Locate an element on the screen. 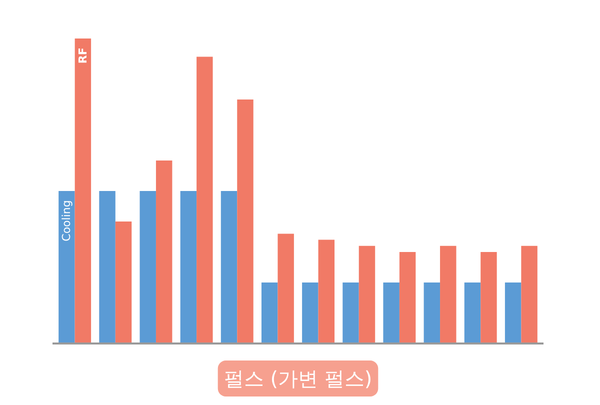 This screenshot has width=600, height=405. series-label: RF is located at coordinates (83, 56).